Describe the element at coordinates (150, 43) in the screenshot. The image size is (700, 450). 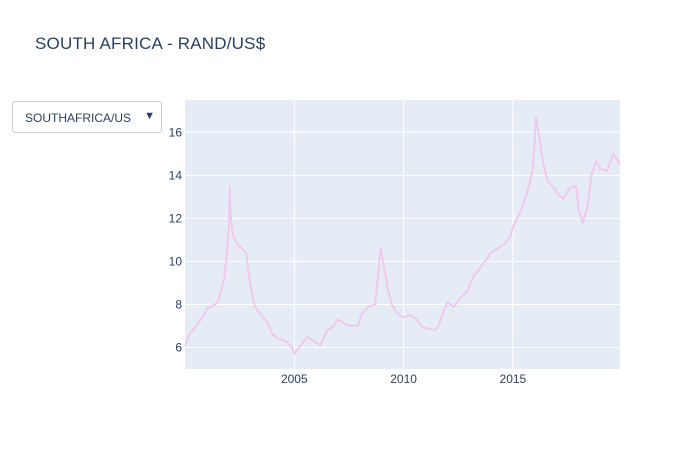
I see `page-title: SOUTH AFRICA - RAND/US$` at that location.